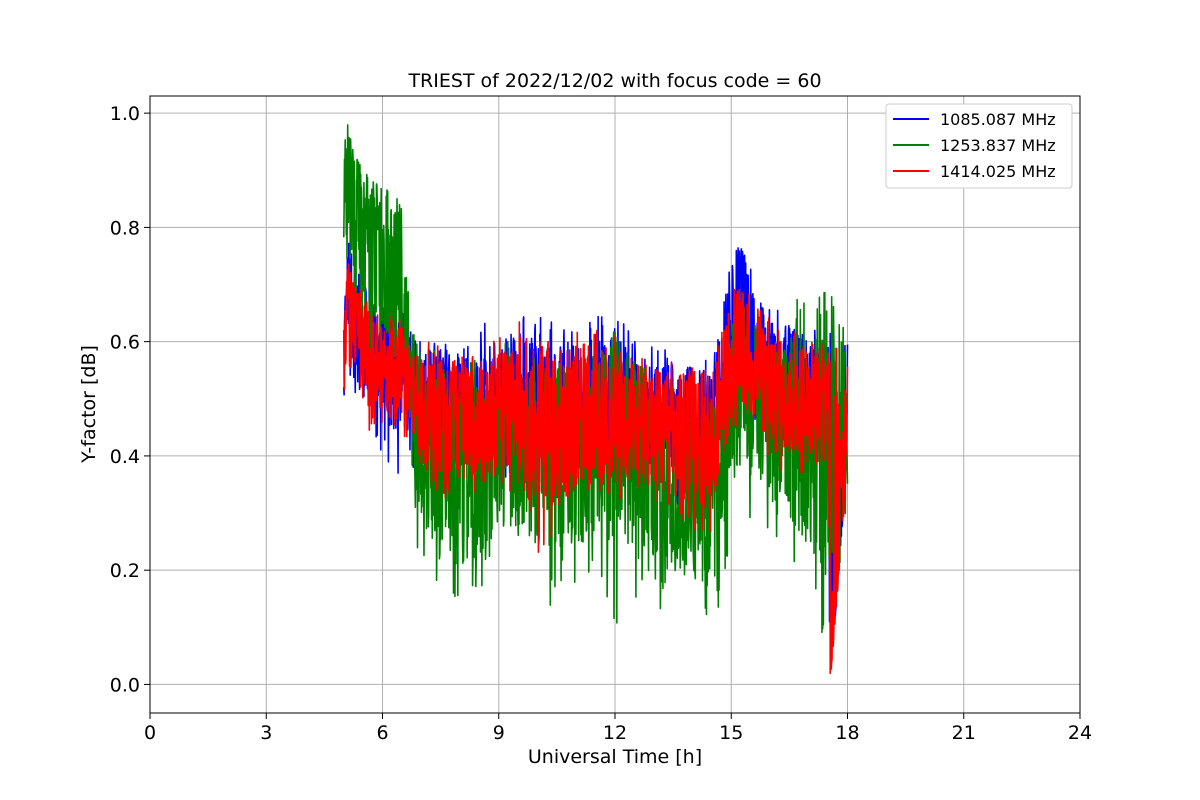  I want to click on legend-label-1085: 1085.087 MHz, so click(998, 119).